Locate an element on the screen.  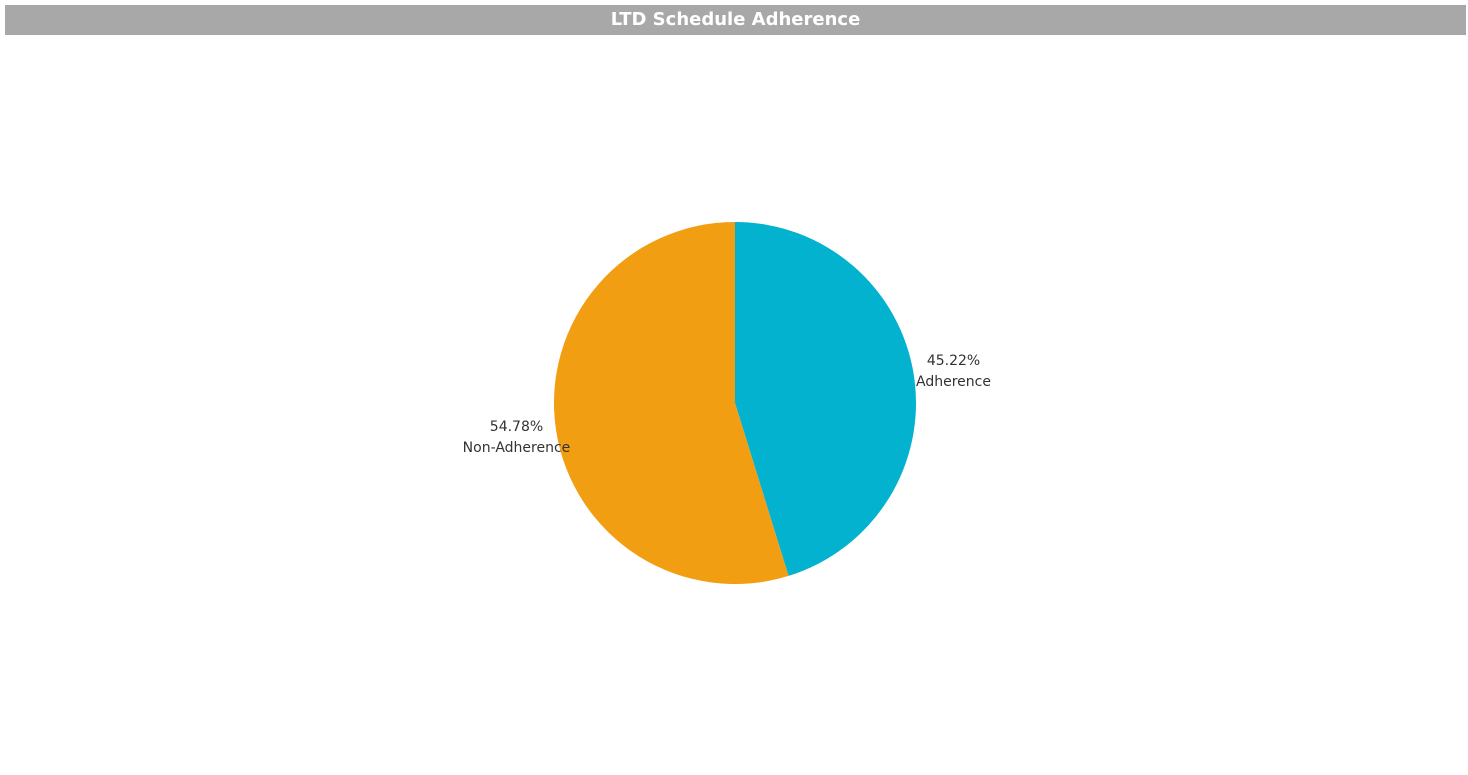
pie-slice-adherence is located at coordinates (825, 399).